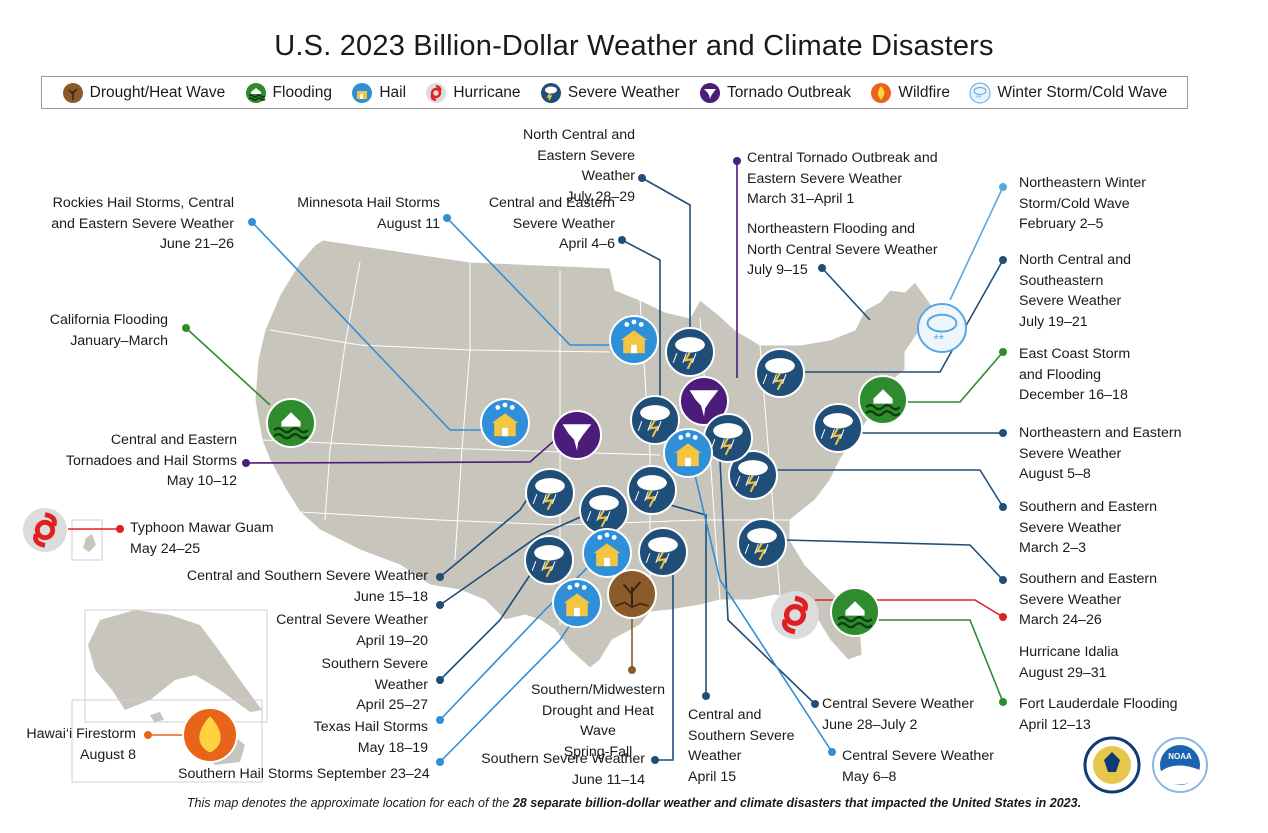  I want to click on event-name: Southern Hail Storms, so click(245, 774).